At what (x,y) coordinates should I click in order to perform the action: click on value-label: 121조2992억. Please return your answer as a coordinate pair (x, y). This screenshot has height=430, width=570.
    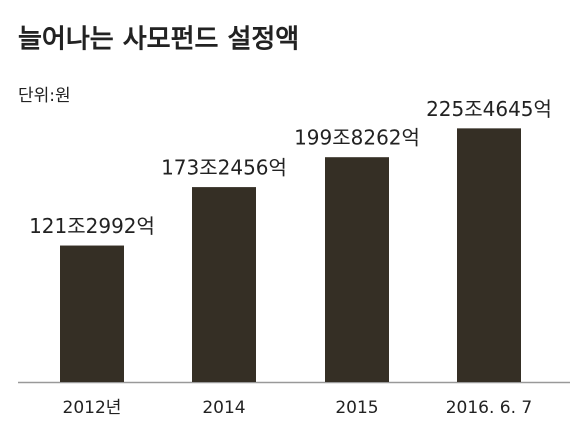
    Looking at the image, I should click on (92, 226).